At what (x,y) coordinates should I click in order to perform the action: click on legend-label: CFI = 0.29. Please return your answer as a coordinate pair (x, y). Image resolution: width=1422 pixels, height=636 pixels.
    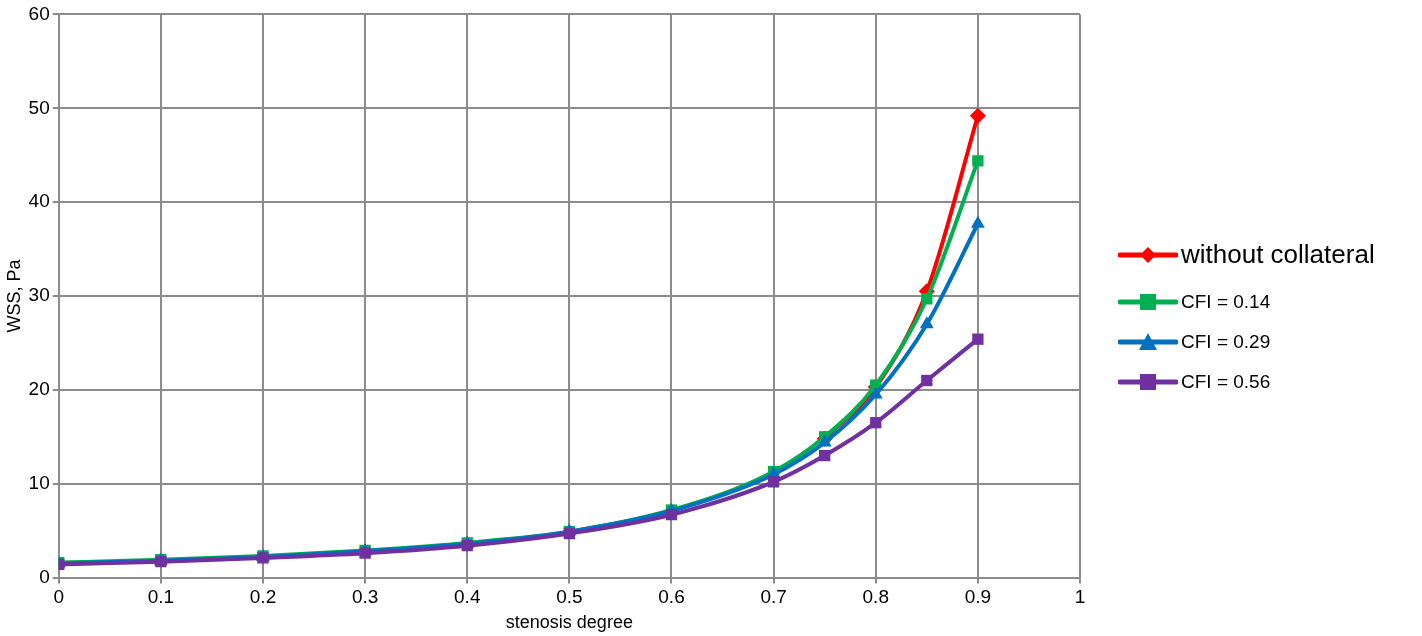
    Looking at the image, I should click on (1226, 342).